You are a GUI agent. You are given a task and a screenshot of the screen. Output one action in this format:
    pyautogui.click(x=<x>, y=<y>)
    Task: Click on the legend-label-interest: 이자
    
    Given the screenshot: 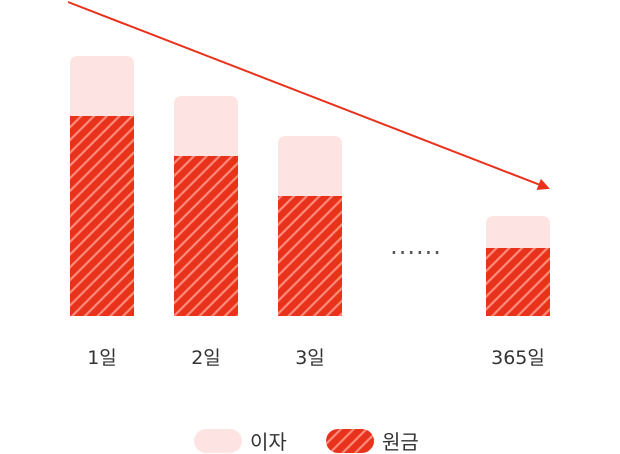 What is the action you would take?
    pyautogui.click(x=268, y=442)
    